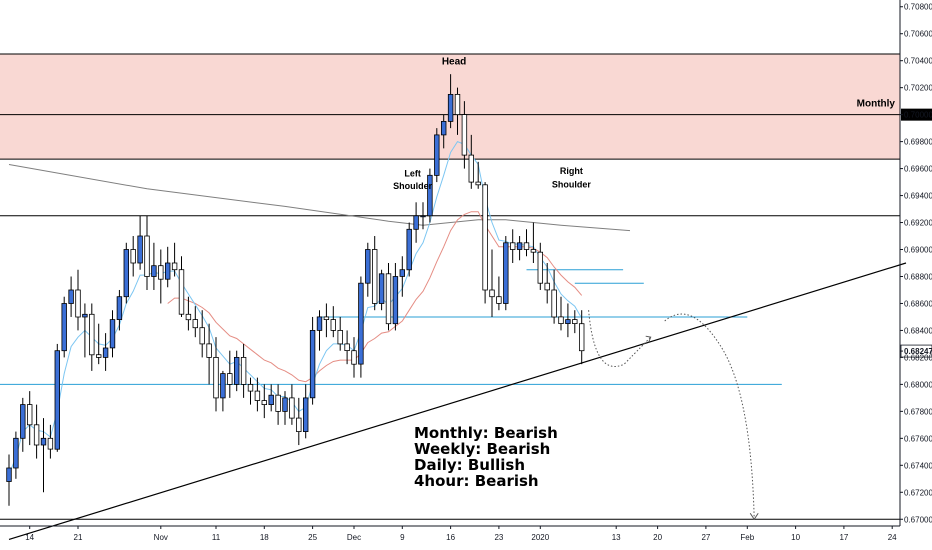 The height and width of the screenshot is (550, 932). Describe the element at coordinates (412, 186) in the screenshot. I see `label-left-shoulder-line2: Shoulder` at that location.